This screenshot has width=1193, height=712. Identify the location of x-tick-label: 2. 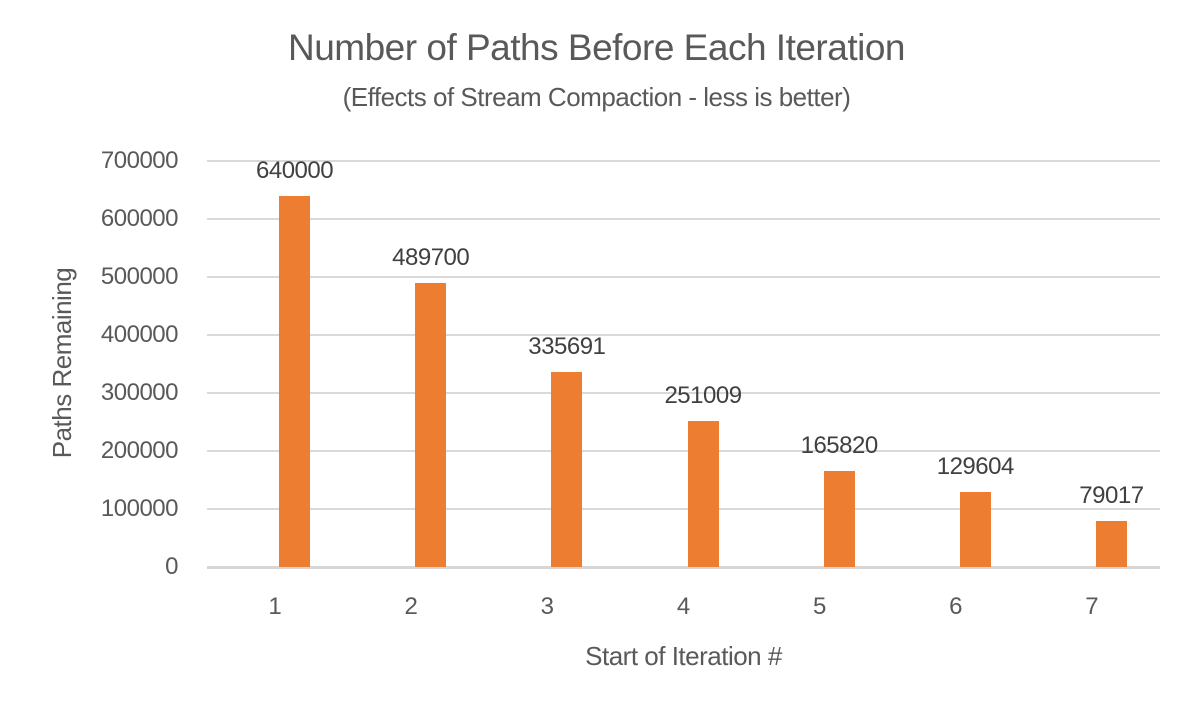
(411, 606).